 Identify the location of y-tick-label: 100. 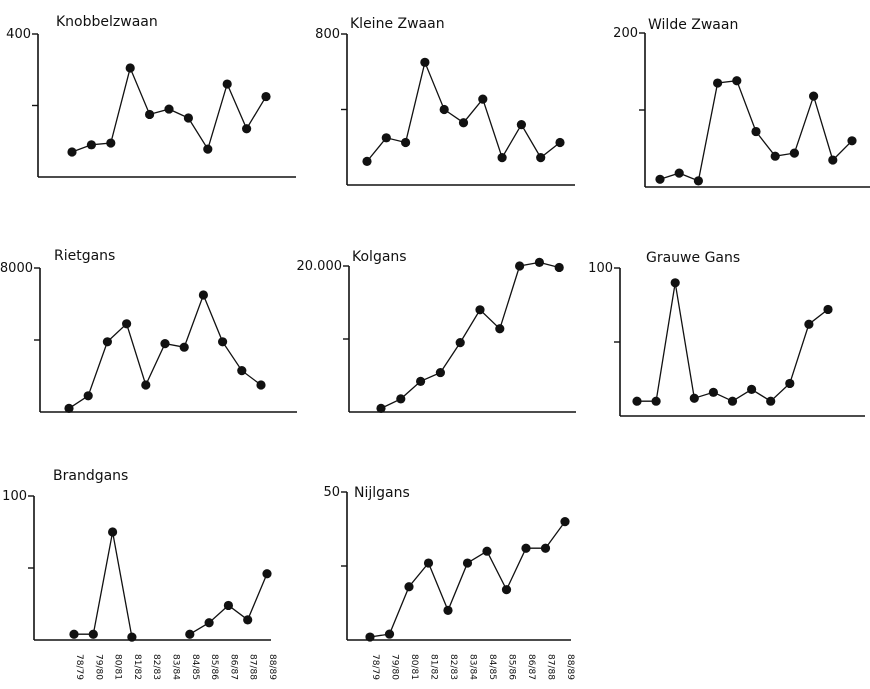
(14, 496).